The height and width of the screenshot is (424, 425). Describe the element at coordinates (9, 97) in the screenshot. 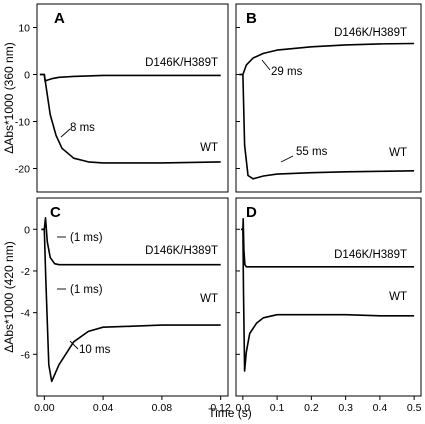

I see `y-axis-label-top: ΔAbs*1000 (360 nm)` at that location.